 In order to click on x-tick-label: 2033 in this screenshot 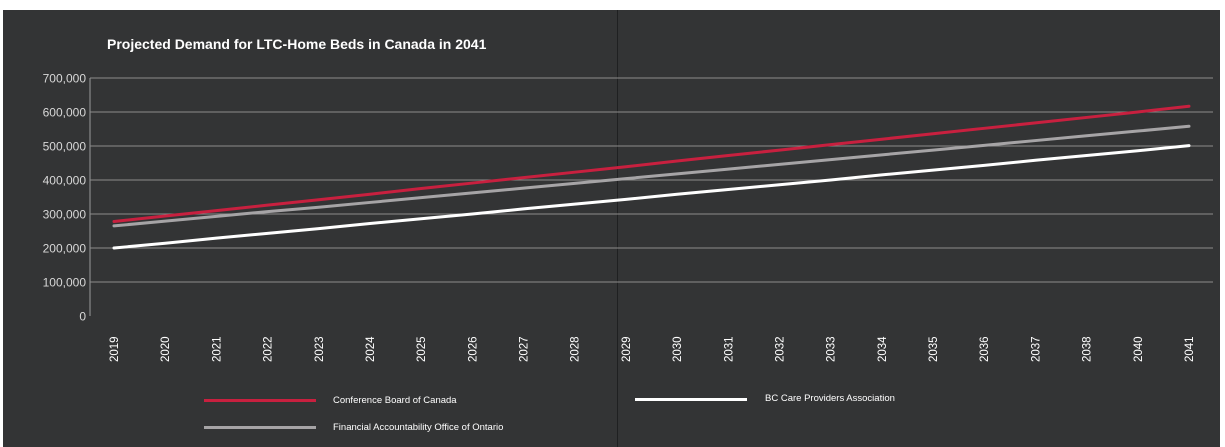, I will do `click(832, 349)`.